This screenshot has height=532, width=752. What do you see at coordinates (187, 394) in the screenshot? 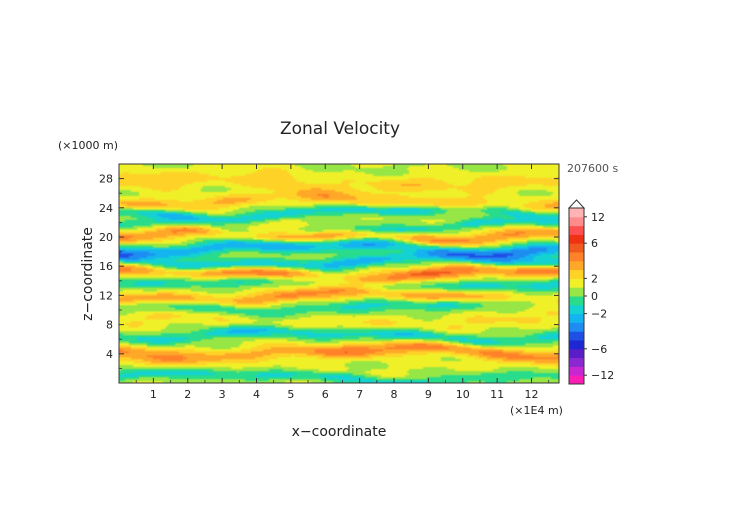
I see `x-tick-label: 2` at bounding box center [187, 394].